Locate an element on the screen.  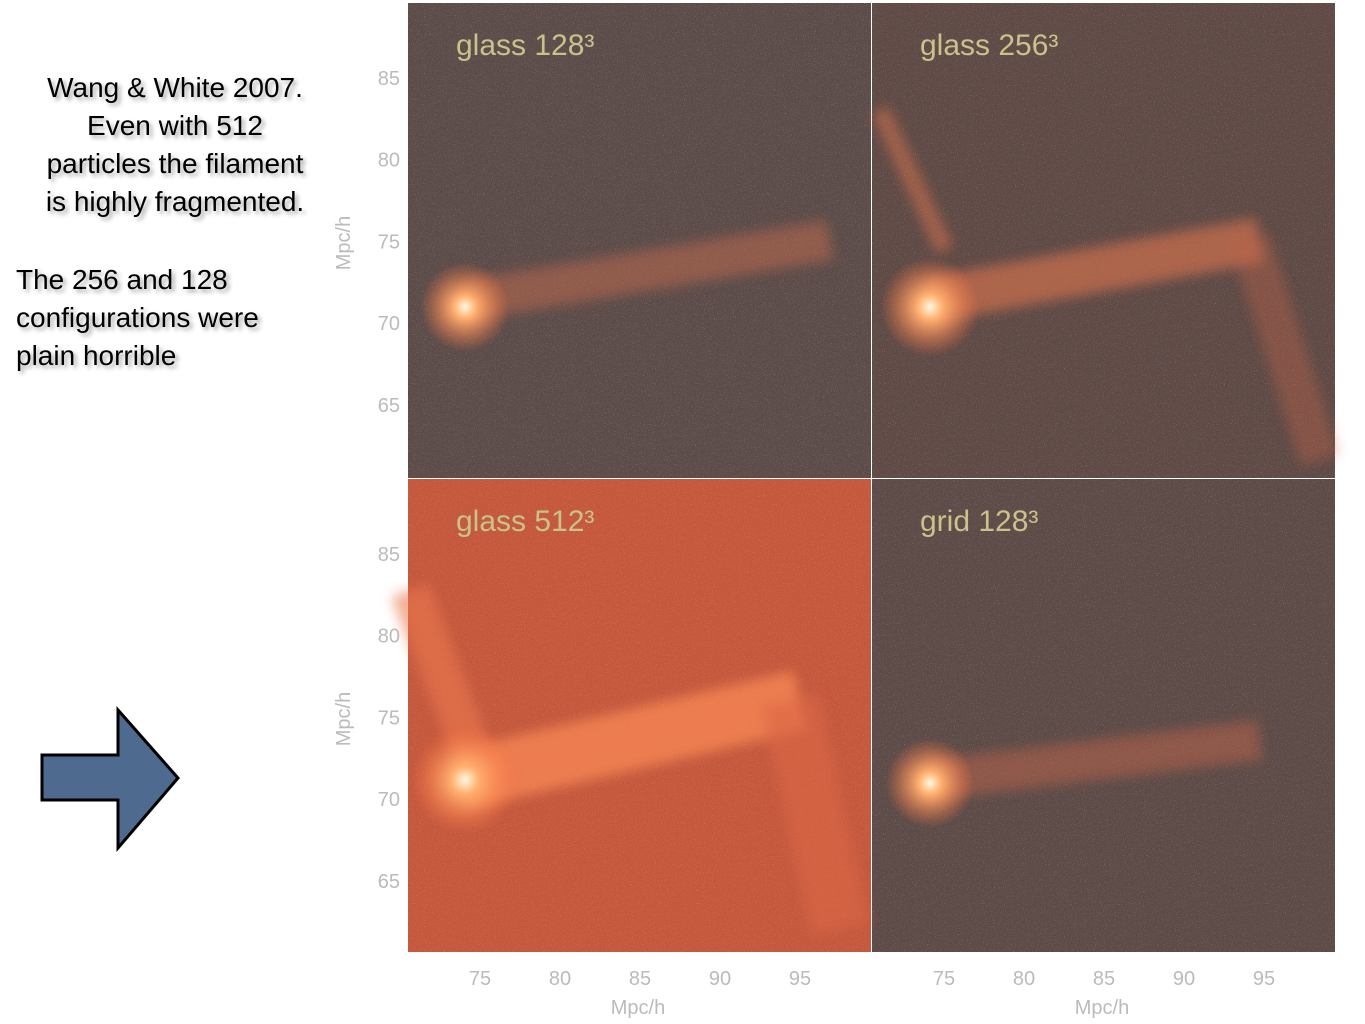
panel-label: glass 256³ is located at coordinates (989, 45).